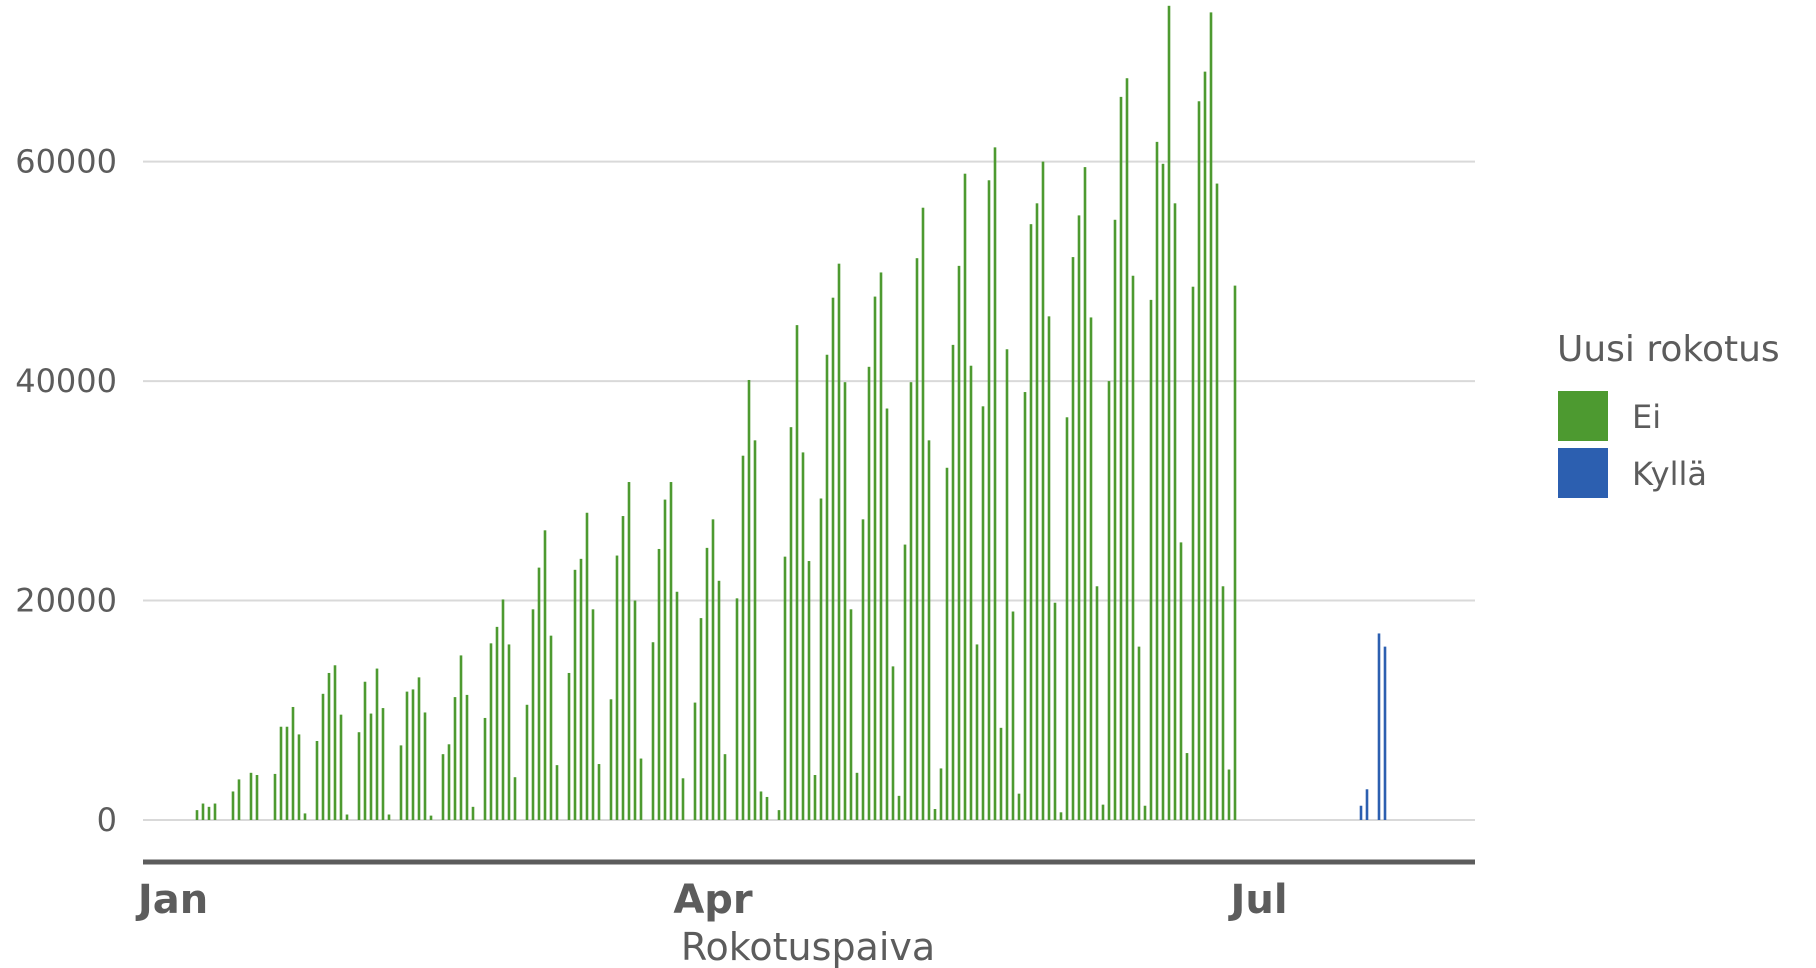 Image resolution: width=1816 pixels, height=968 pixels. I want to click on x-tick-label: Jul, so click(1257, 900).